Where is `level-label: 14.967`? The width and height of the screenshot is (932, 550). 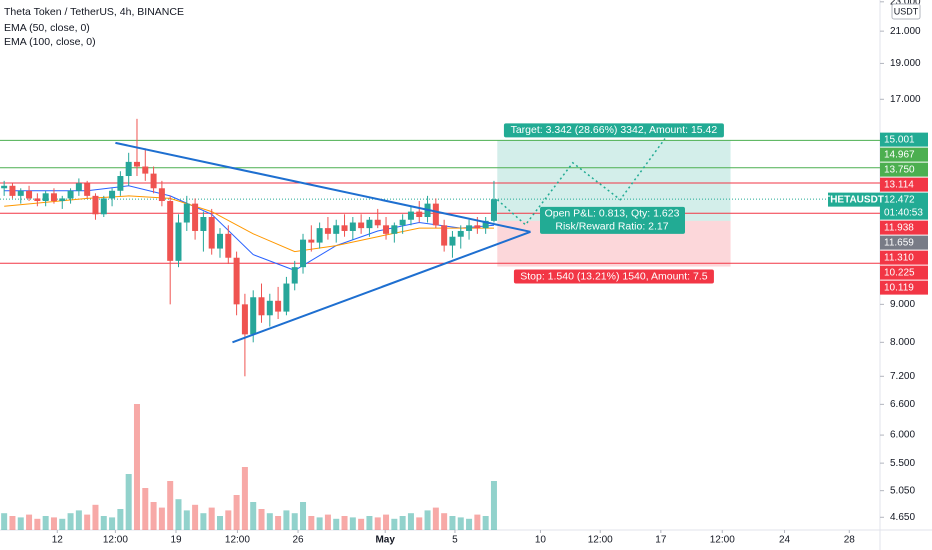
level-label: 14.967 is located at coordinates (899, 154).